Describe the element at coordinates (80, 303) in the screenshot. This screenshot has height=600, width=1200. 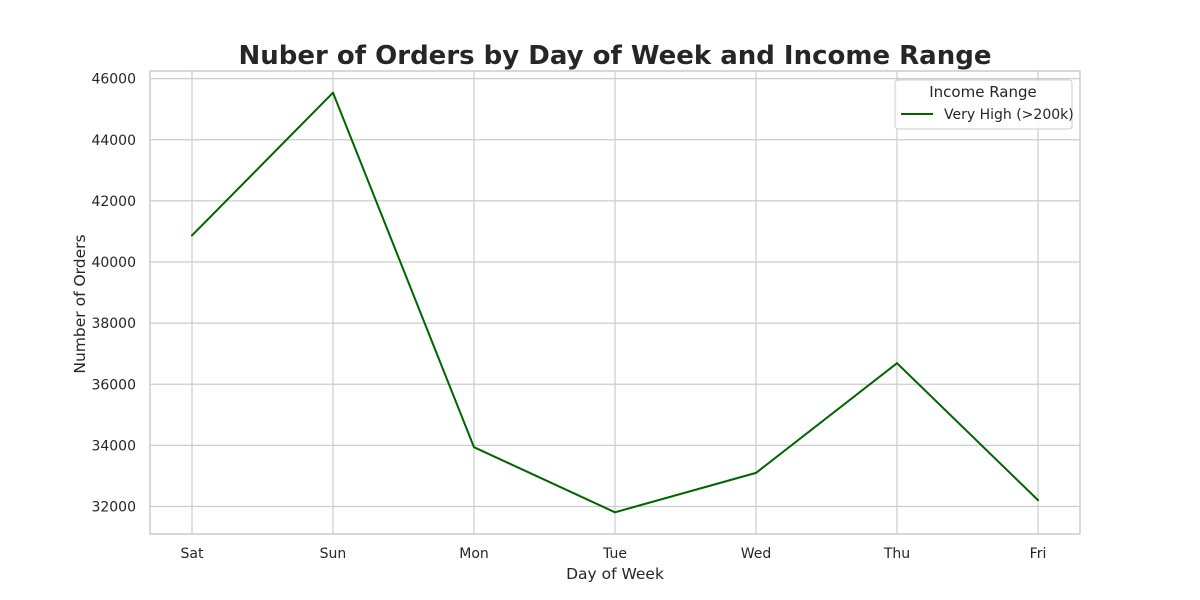
I see `y-axis-label: Number of Orders` at that location.